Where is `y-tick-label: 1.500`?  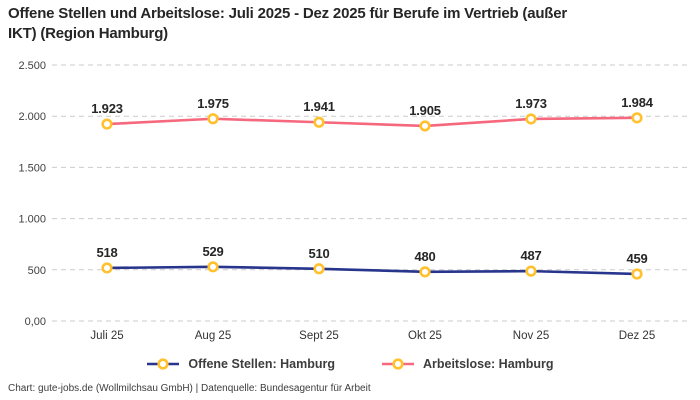 y-tick-label: 1.500 is located at coordinates (32, 168).